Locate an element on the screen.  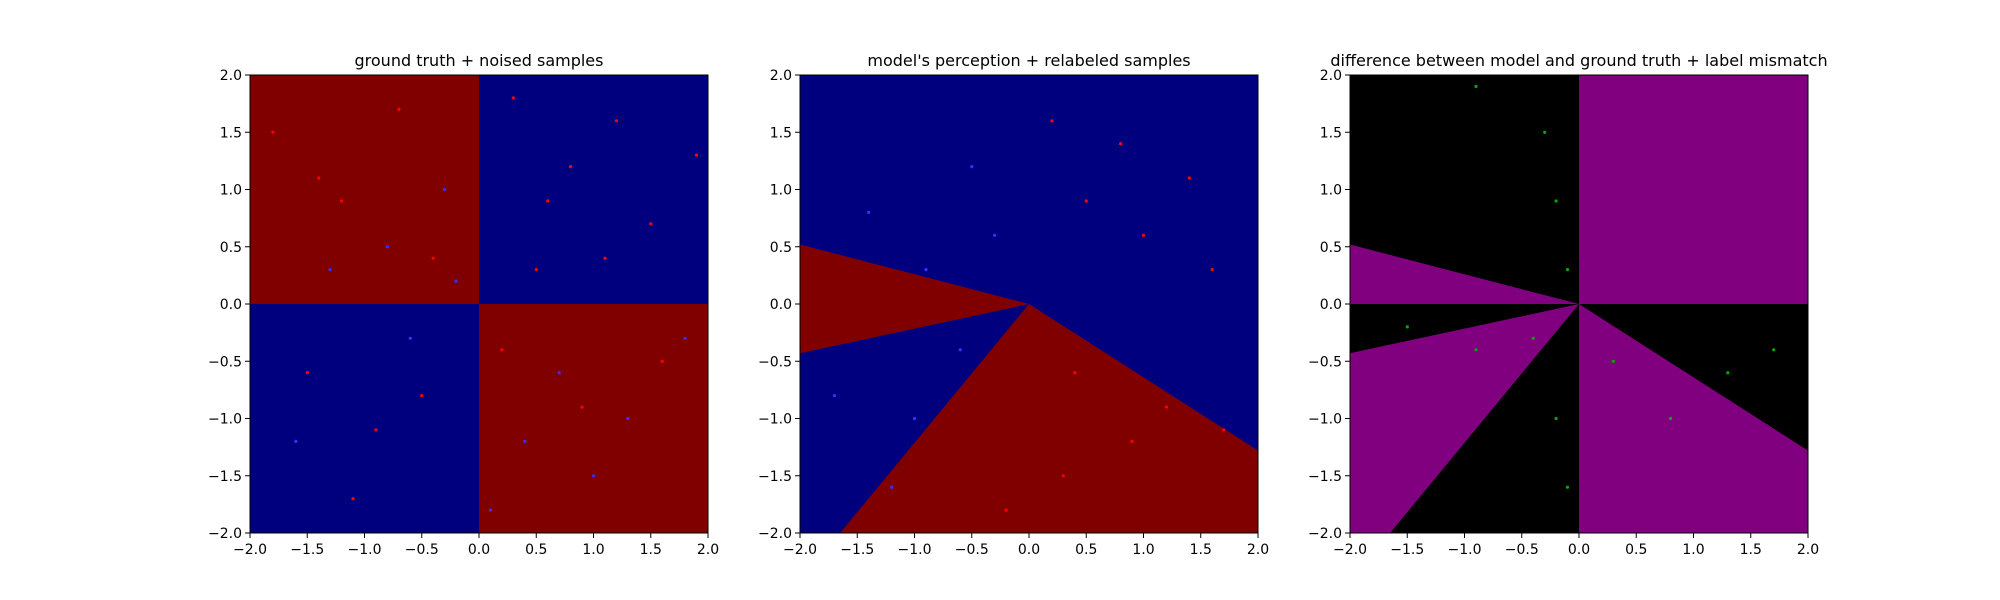
region-top-left is located at coordinates (364, 189).